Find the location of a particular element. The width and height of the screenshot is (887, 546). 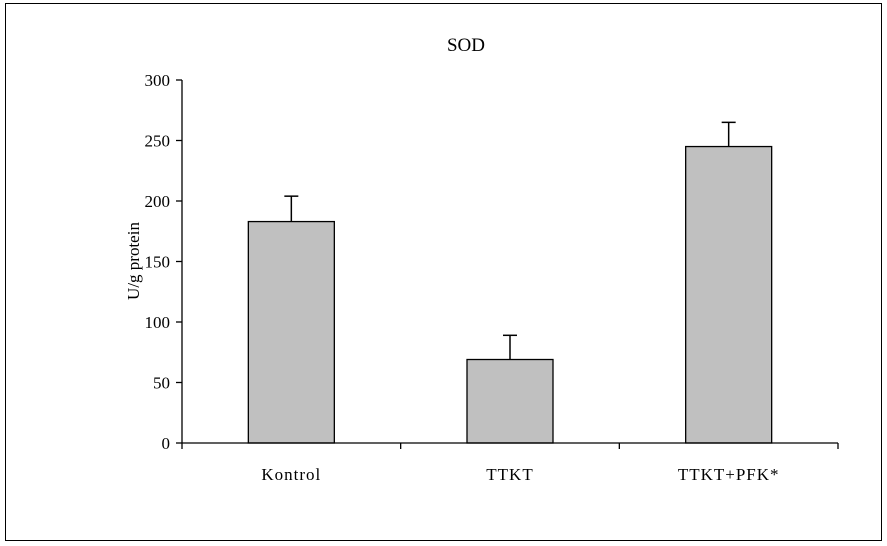

y-tick-label: 300 is located at coordinates (158, 80).